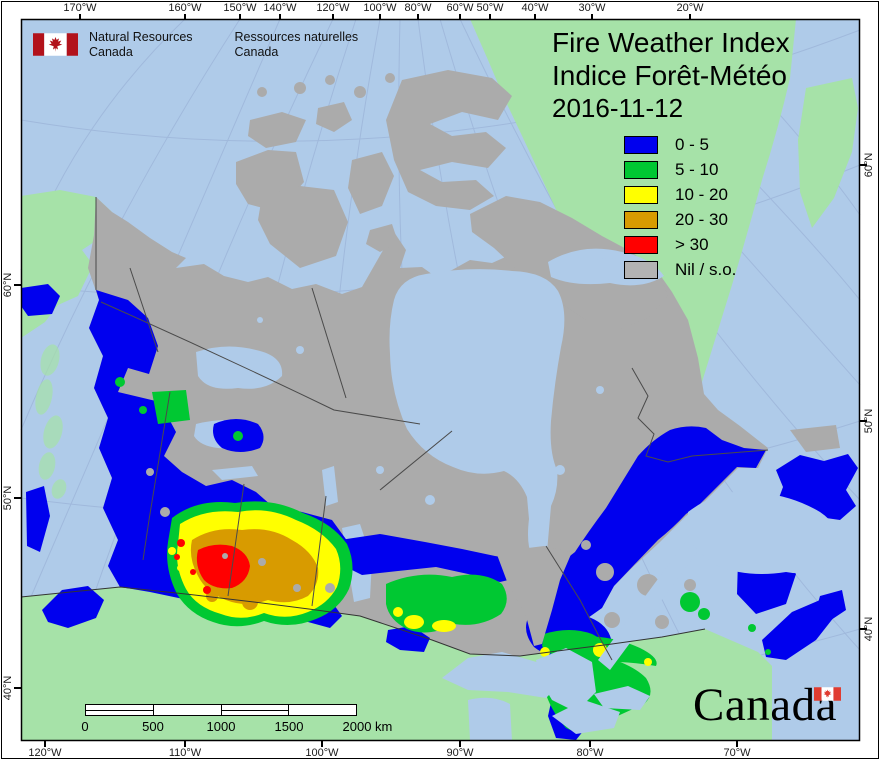 The image size is (880, 760). Describe the element at coordinates (303, 227) in the screenshot. I see `victoria-island` at that location.